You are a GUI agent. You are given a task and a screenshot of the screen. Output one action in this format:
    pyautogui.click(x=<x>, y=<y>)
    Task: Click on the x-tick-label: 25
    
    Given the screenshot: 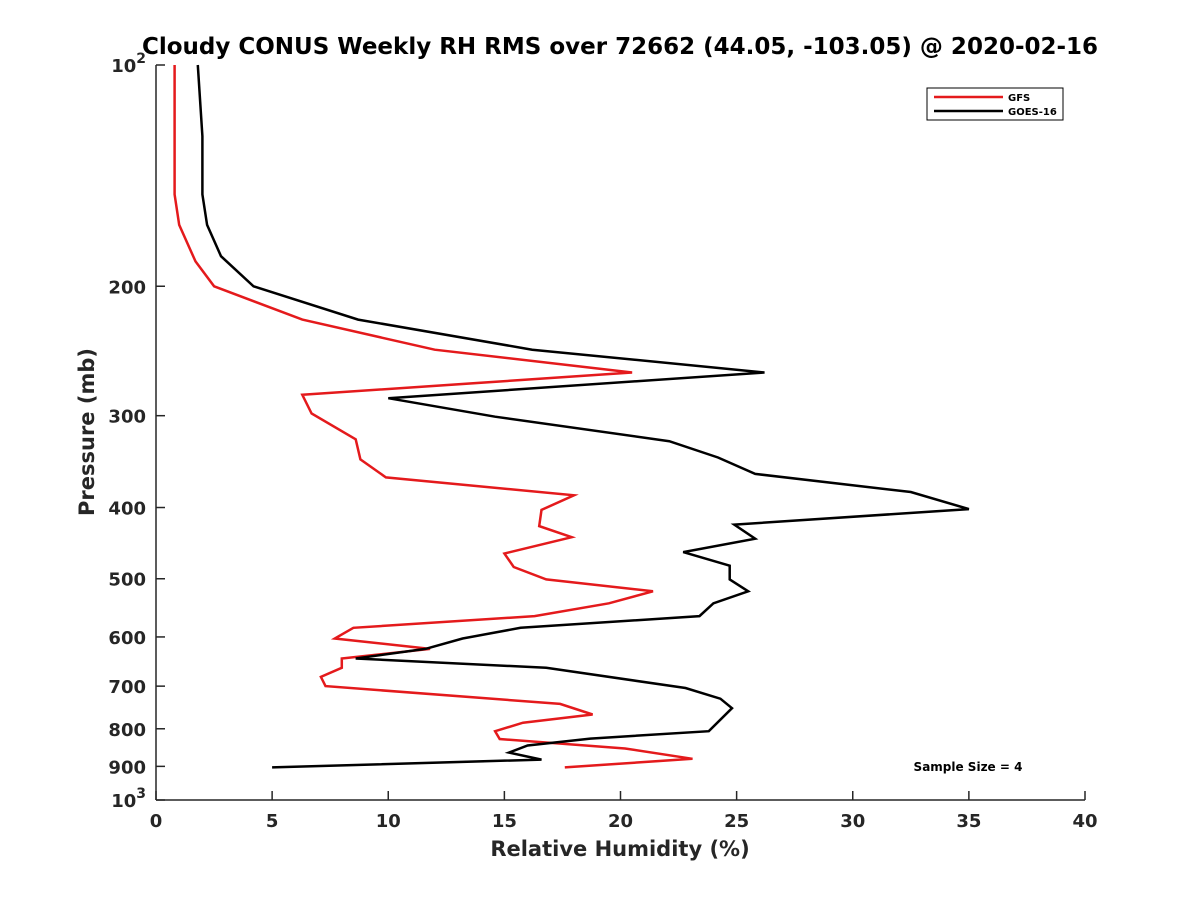 What is the action you would take?
    pyautogui.click(x=736, y=821)
    